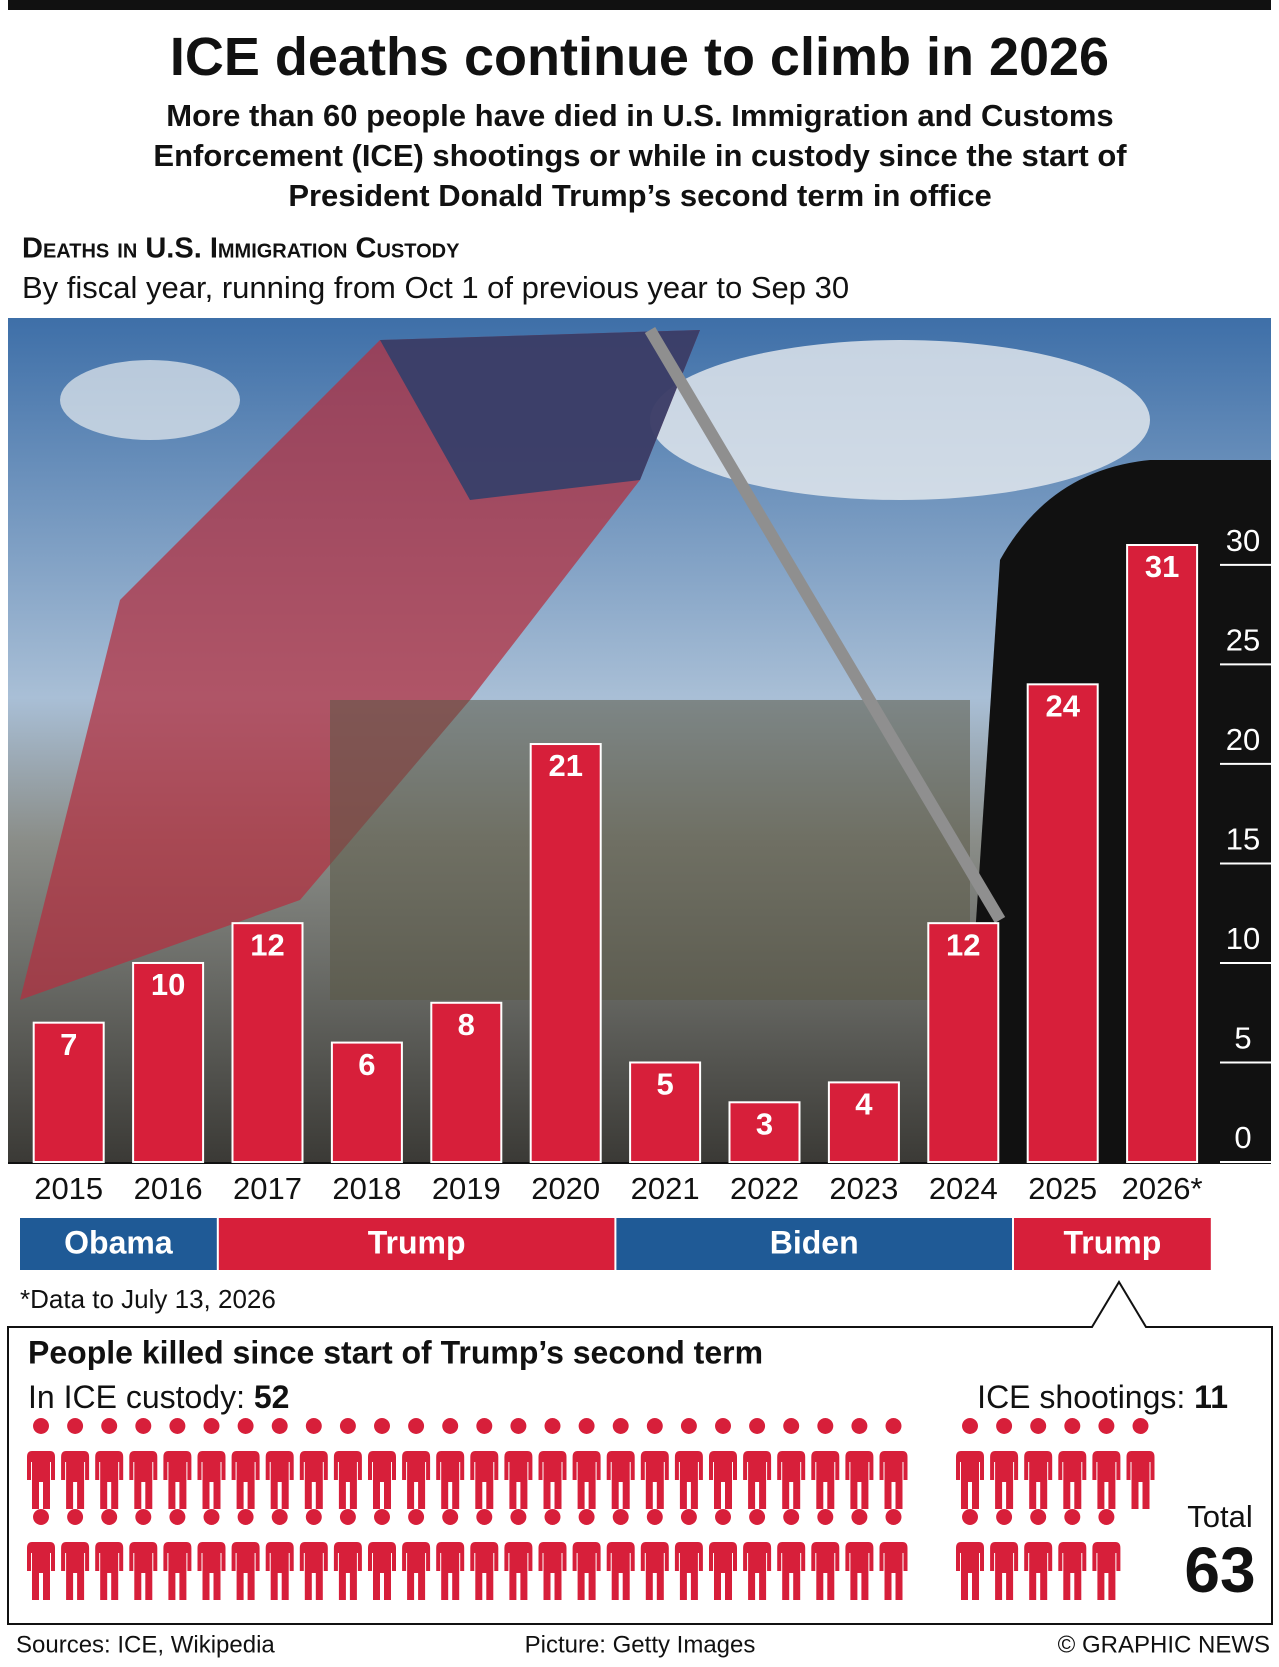  I want to click on chart-title: Deaths in U.S. Immigration Custody, so click(241, 249).